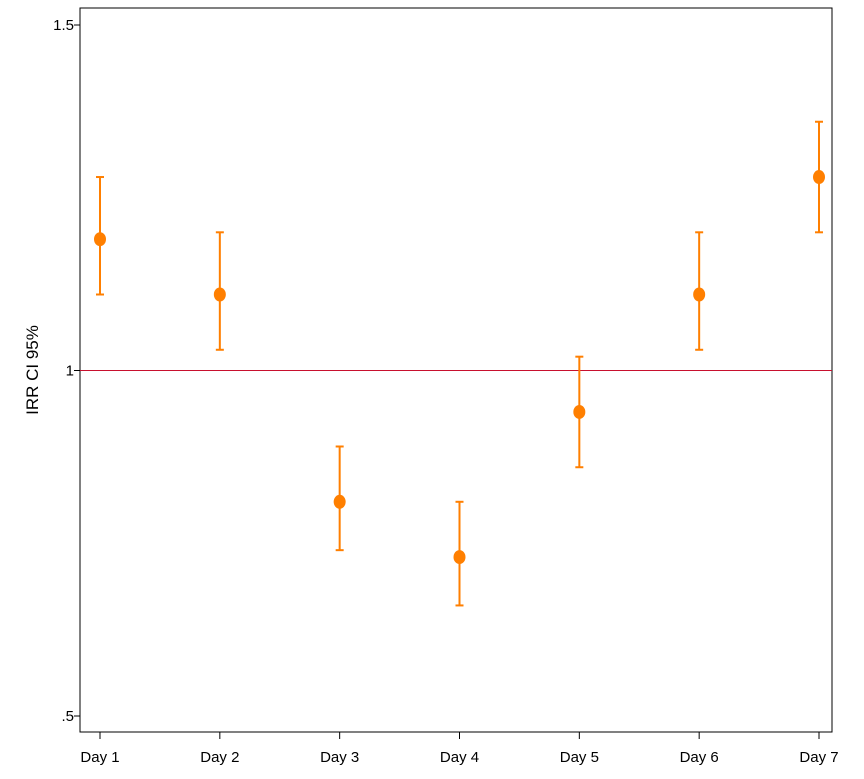 Image resolution: width=864 pixels, height=779 pixels. Describe the element at coordinates (699, 757) in the screenshot. I see `x-tick-label: Day 6` at that location.